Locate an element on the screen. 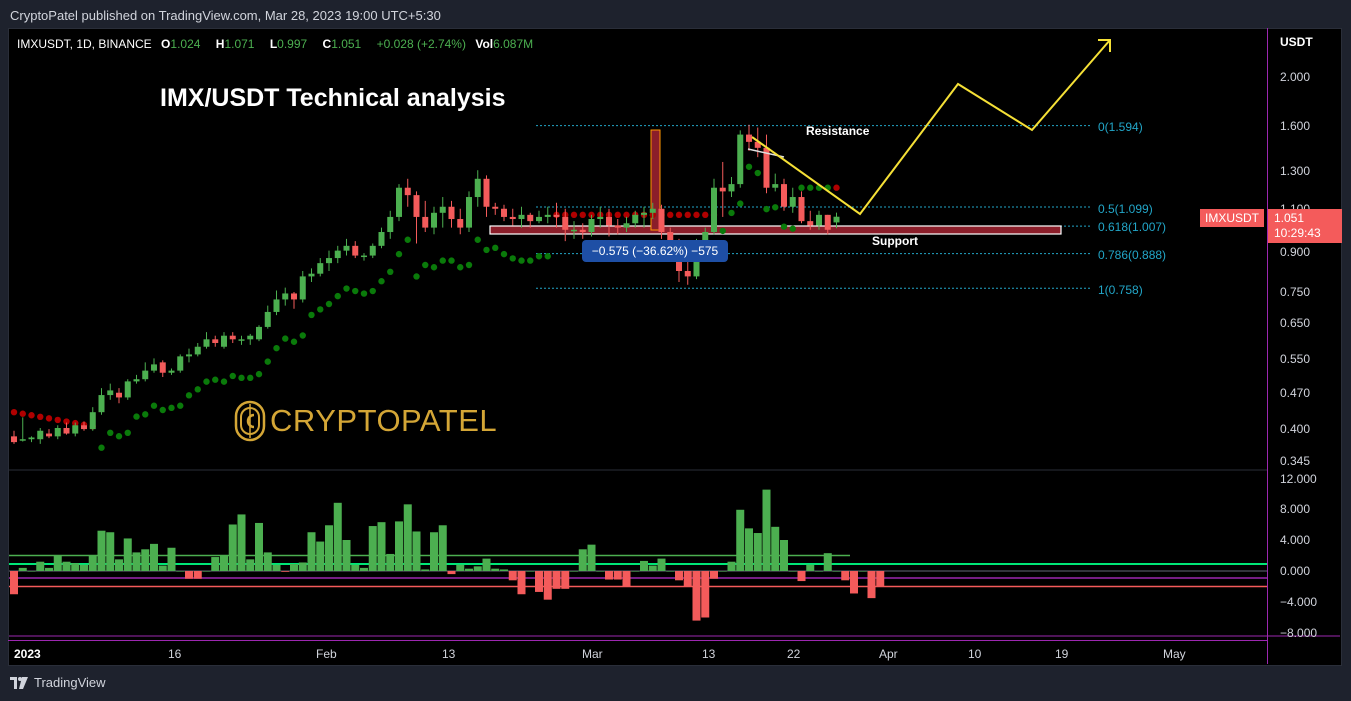 This screenshot has height=701, width=1351. legend-close: 1.051 is located at coordinates (346, 44).